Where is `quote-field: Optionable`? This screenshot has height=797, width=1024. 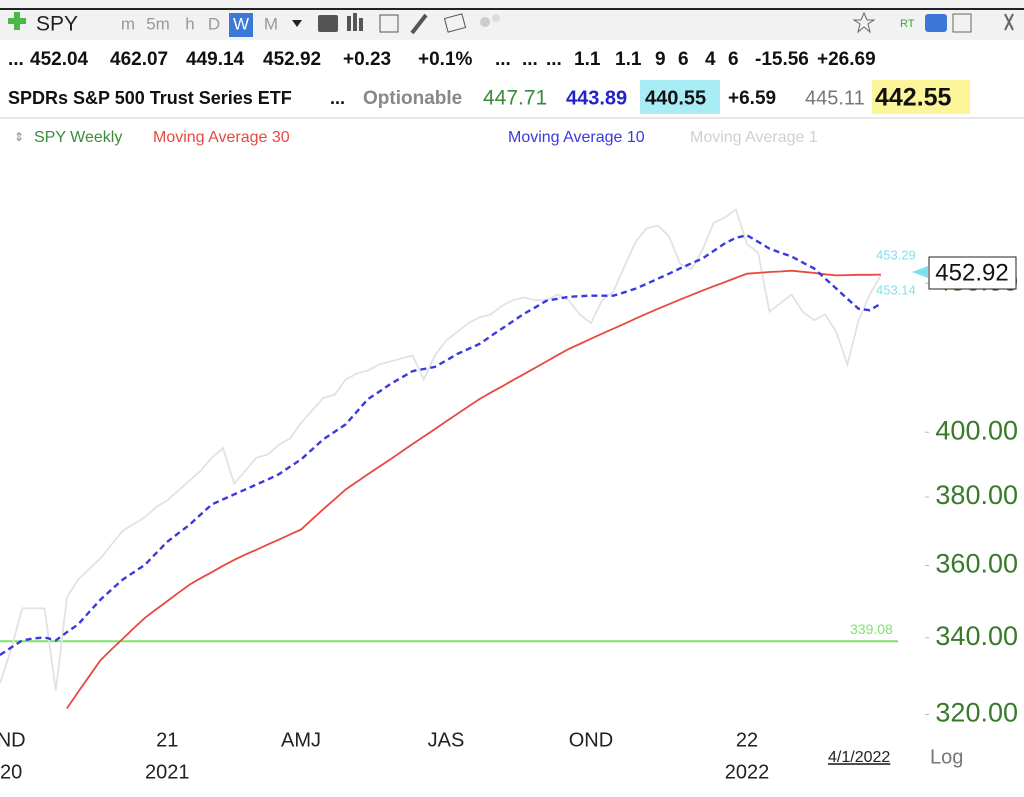 quote-field: Optionable is located at coordinates (412, 98).